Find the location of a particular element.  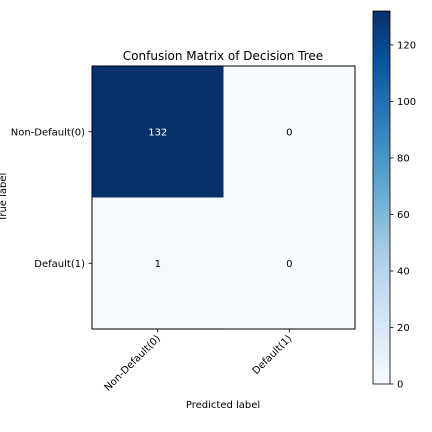

colorbar is located at coordinates (381, 197).